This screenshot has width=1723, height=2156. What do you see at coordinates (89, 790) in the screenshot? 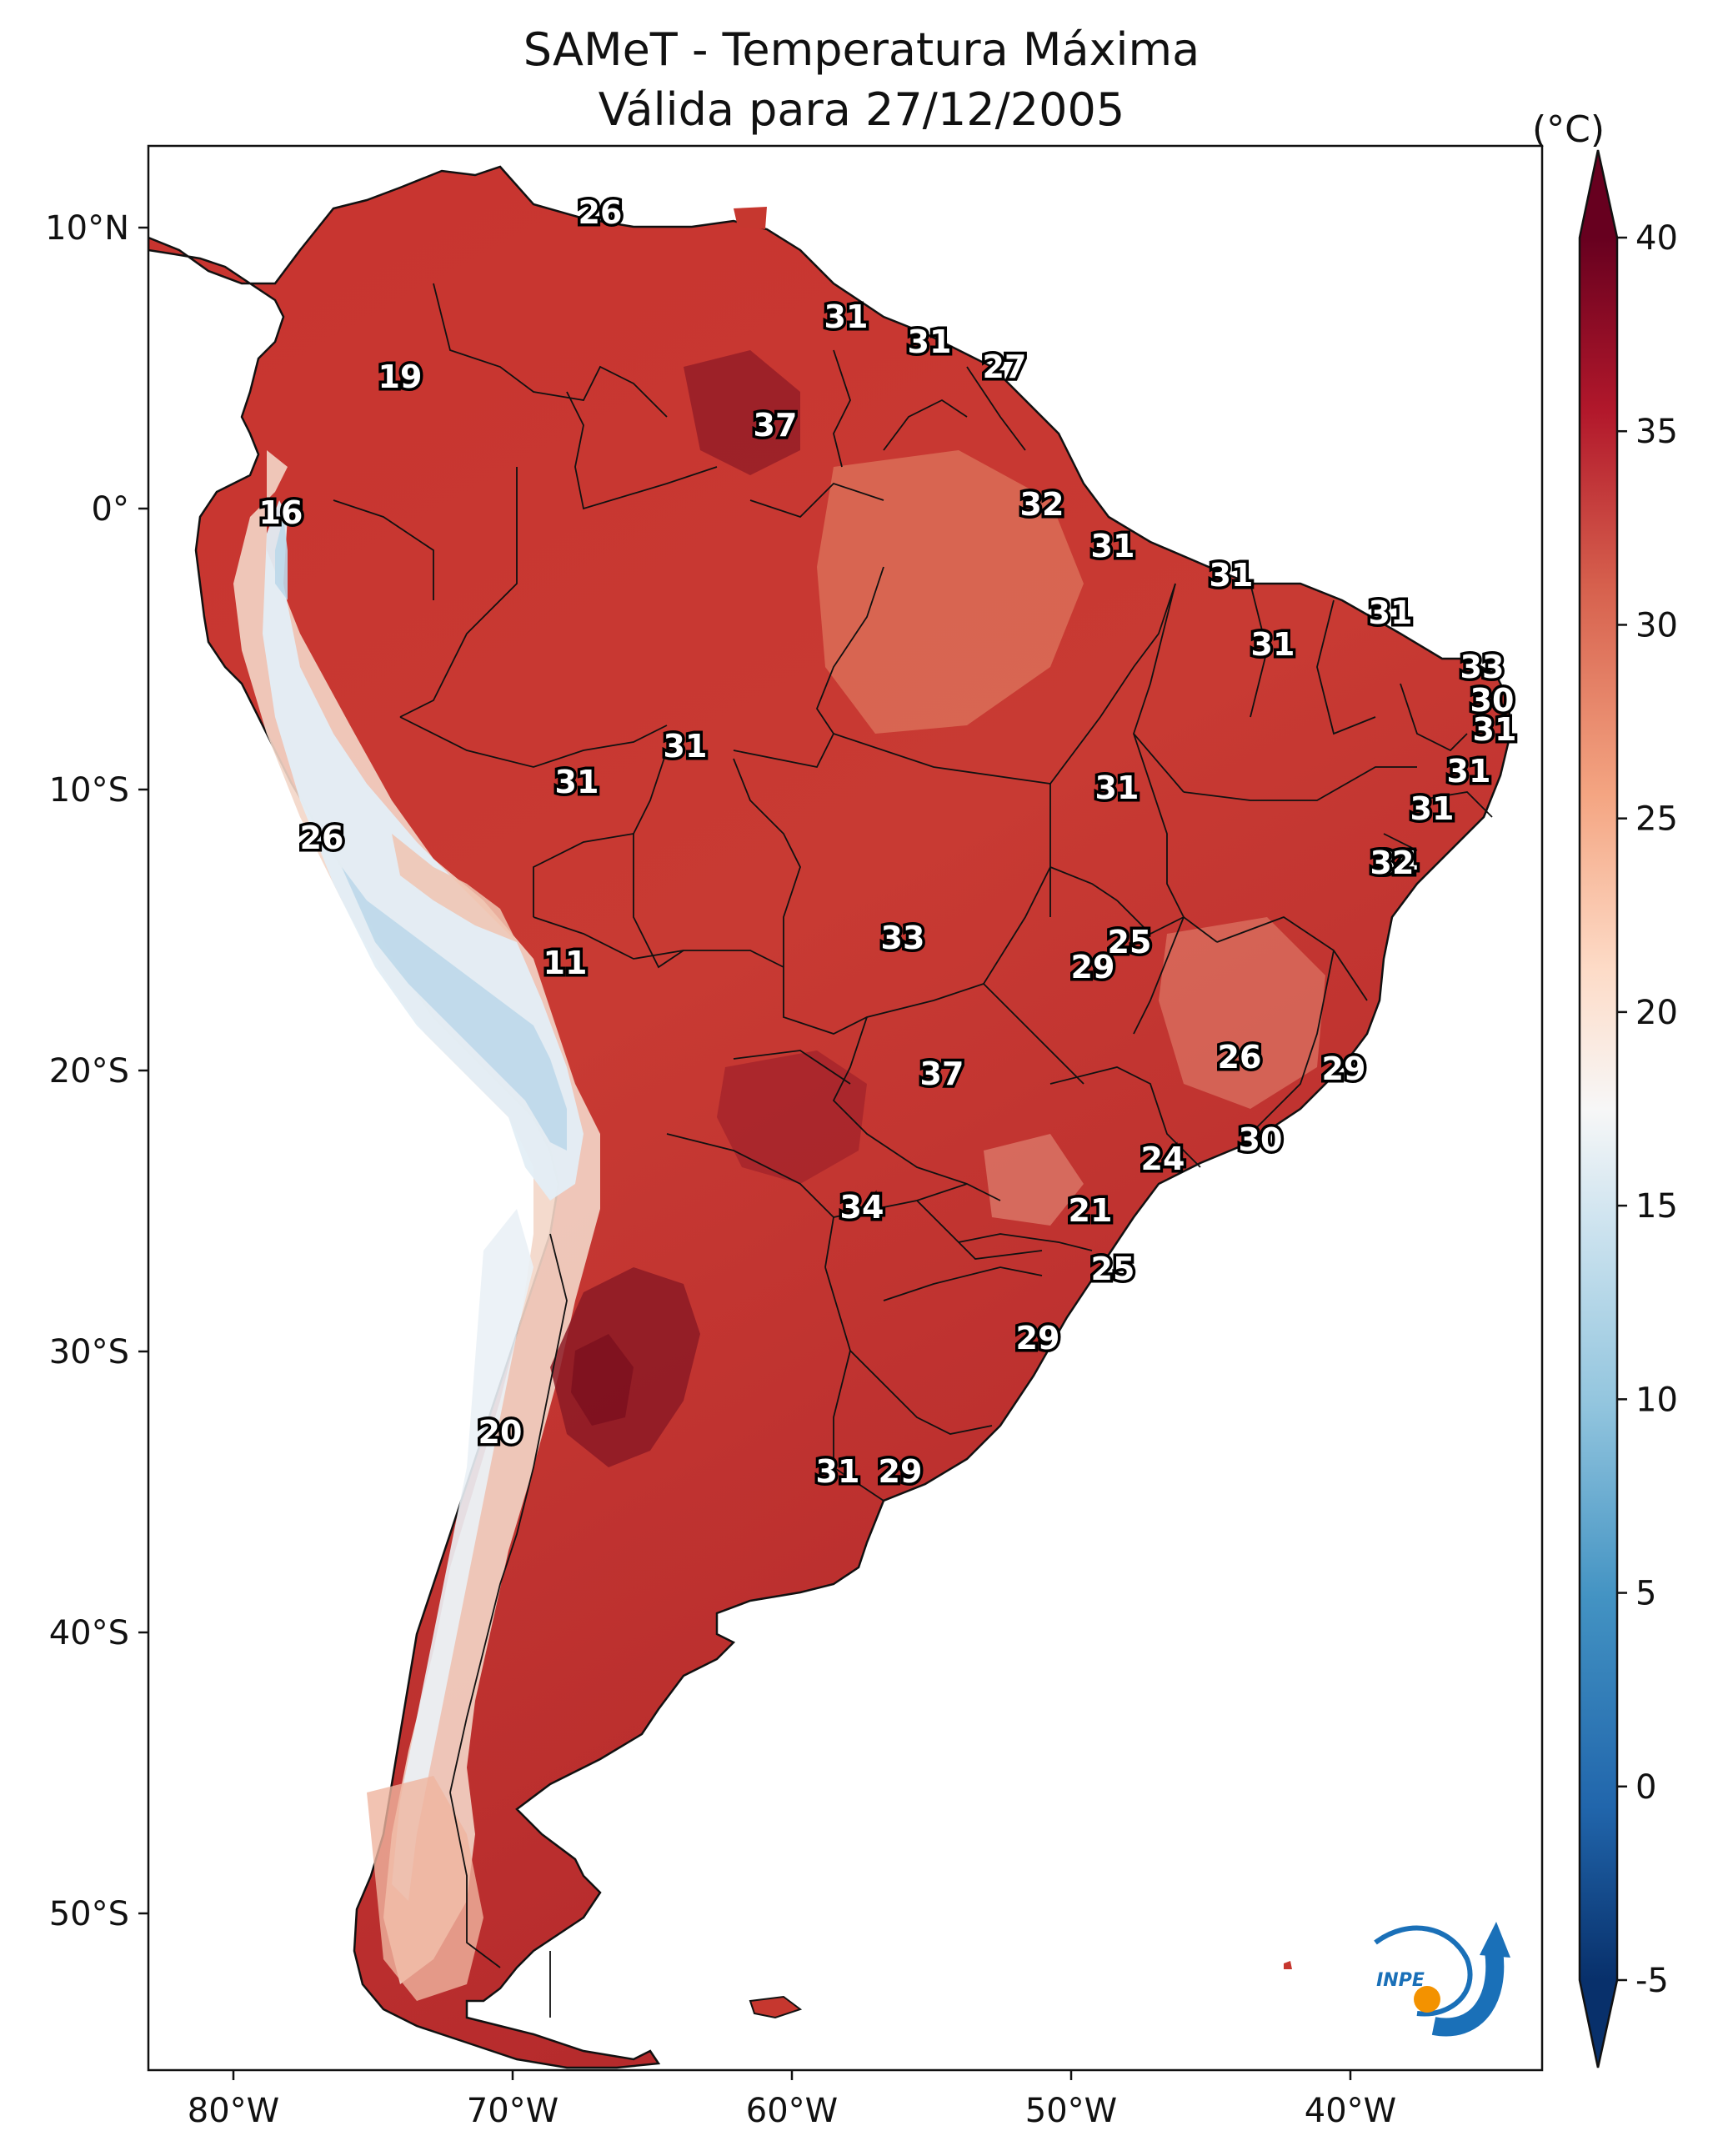
I see `lat-label: 10°S` at bounding box center [89, 790].